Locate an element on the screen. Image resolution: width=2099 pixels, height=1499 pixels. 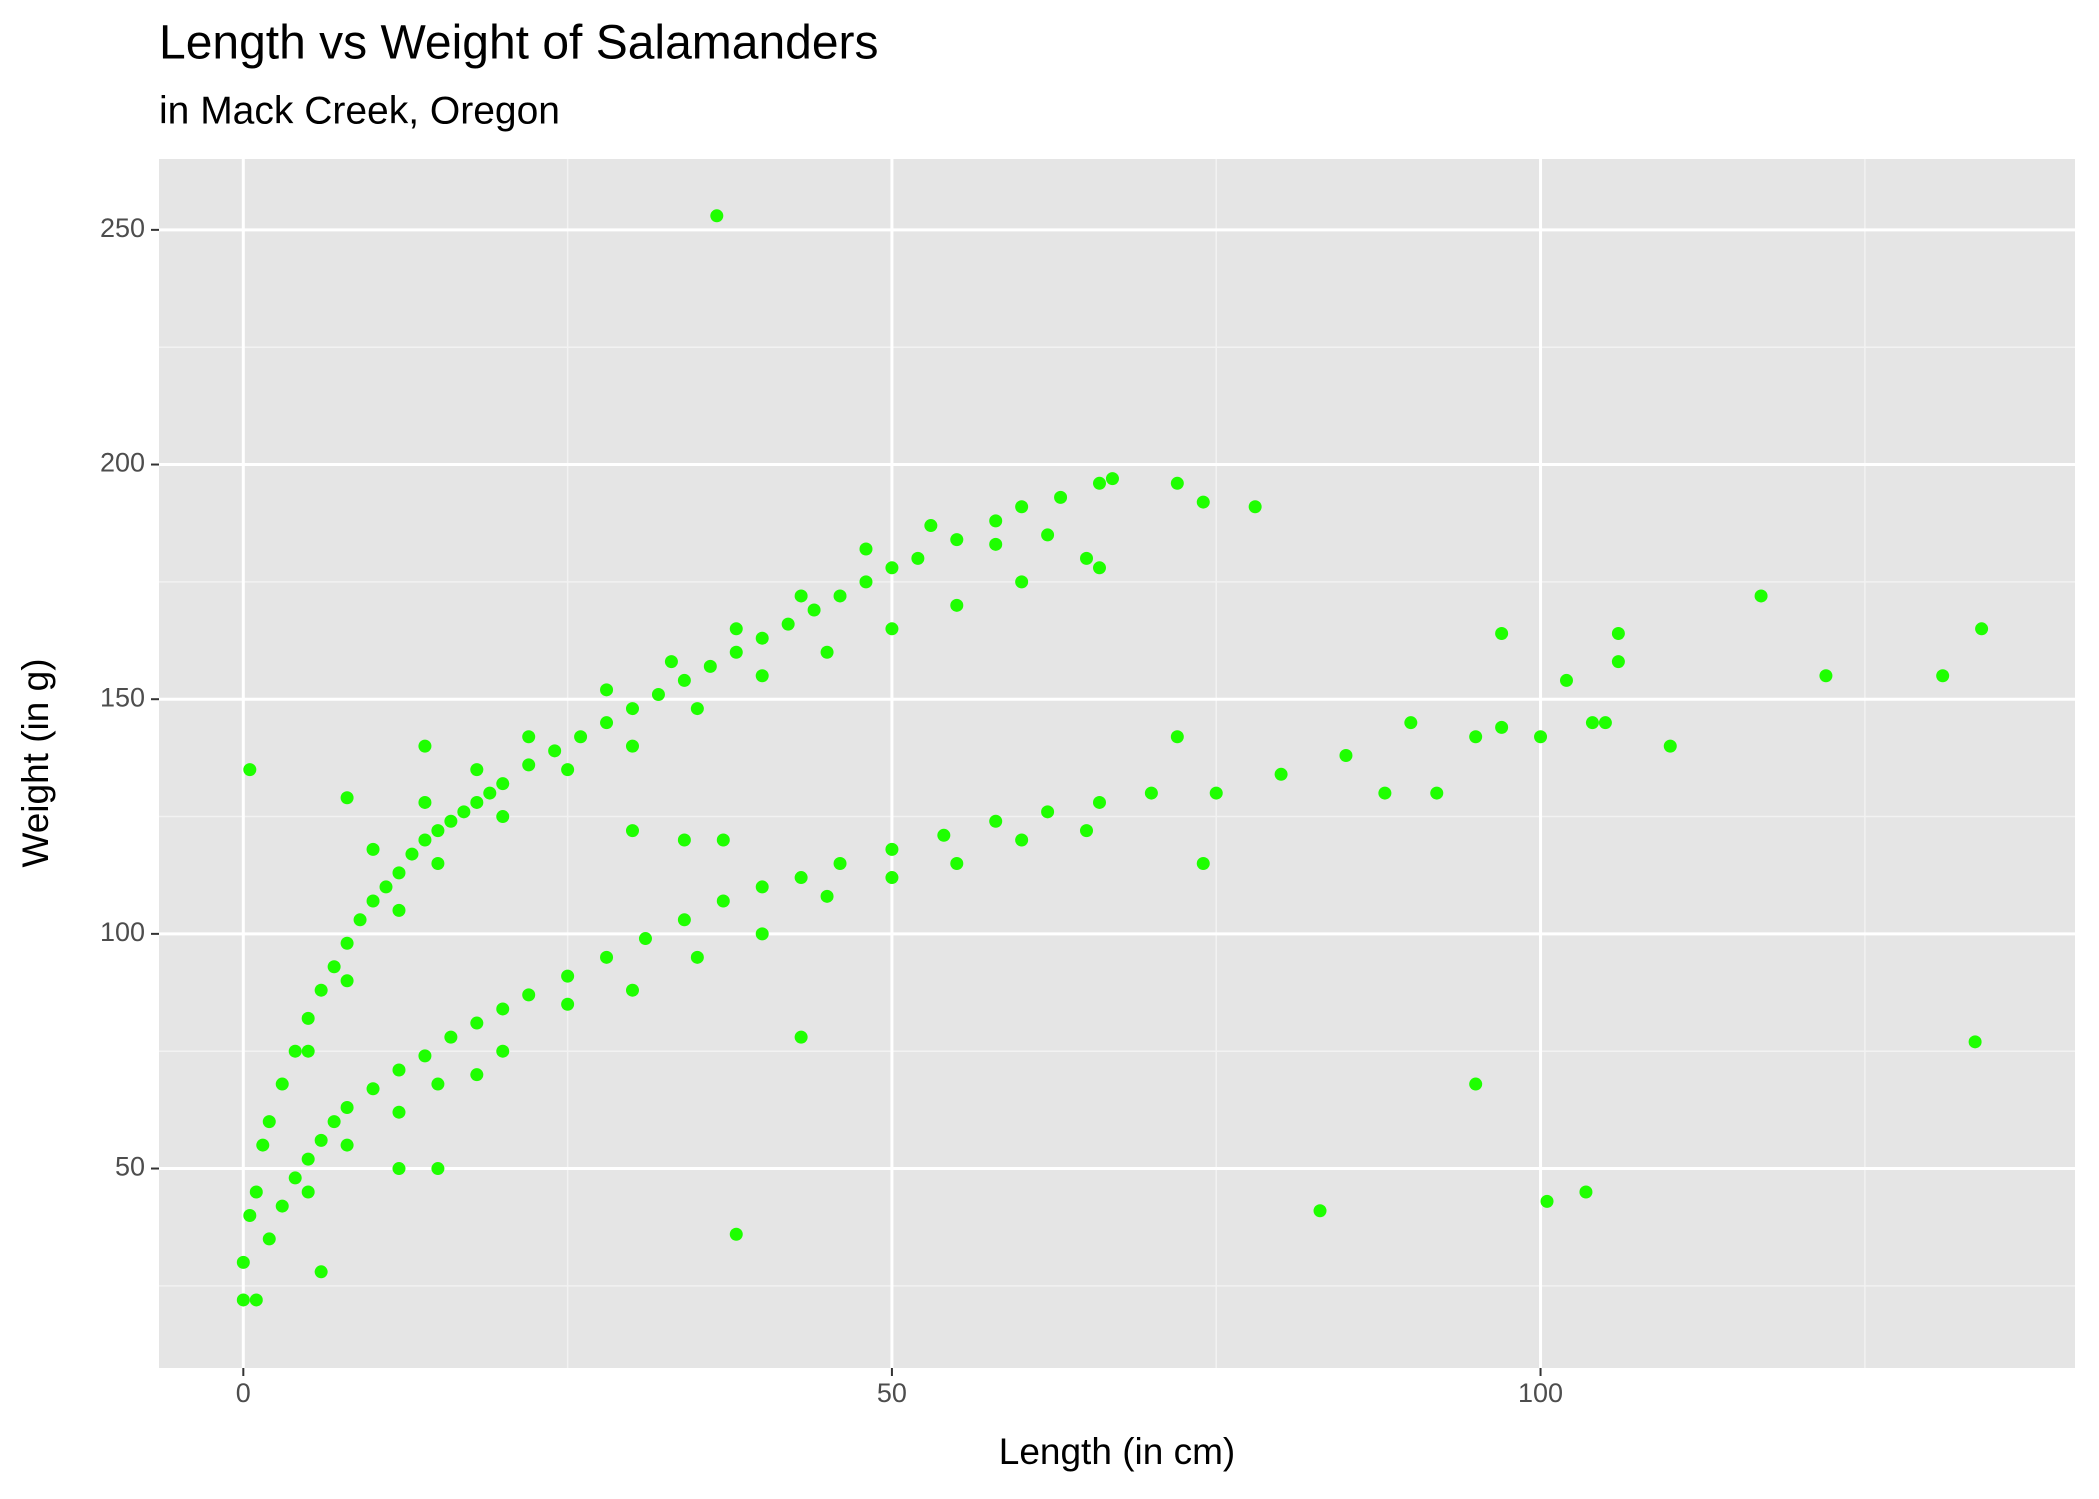
chart-title: Length vs Weight of Salamanders is located at coordinates (519, 43).